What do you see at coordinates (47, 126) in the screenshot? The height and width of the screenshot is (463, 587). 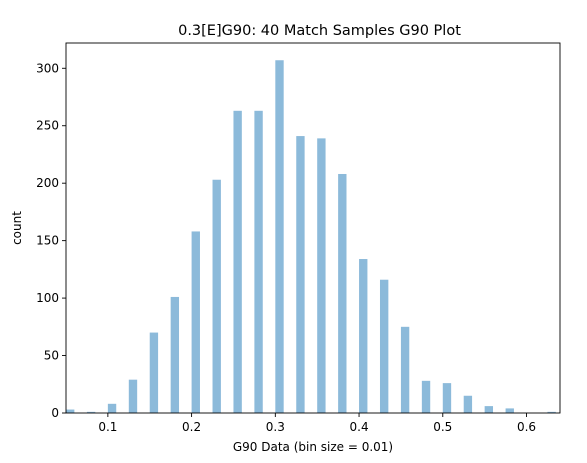 I see `y-tick-label: 250` at bounding box center [47, 126].